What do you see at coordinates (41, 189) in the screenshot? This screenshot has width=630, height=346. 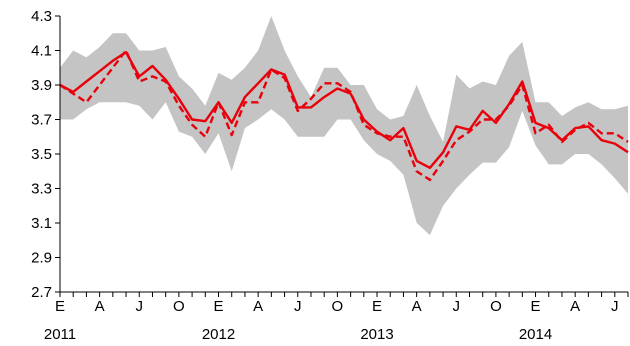 I see `y-tick-label: 3.3` at bounding box center [41, 189].